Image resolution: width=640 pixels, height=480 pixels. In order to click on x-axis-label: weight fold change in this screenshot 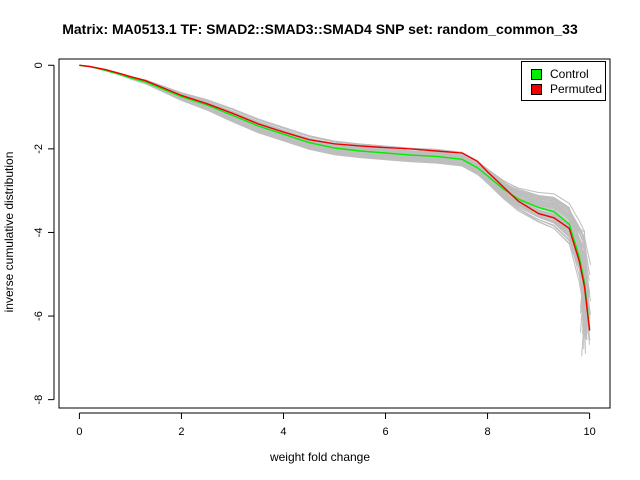, I will do `click(320, 457)`.